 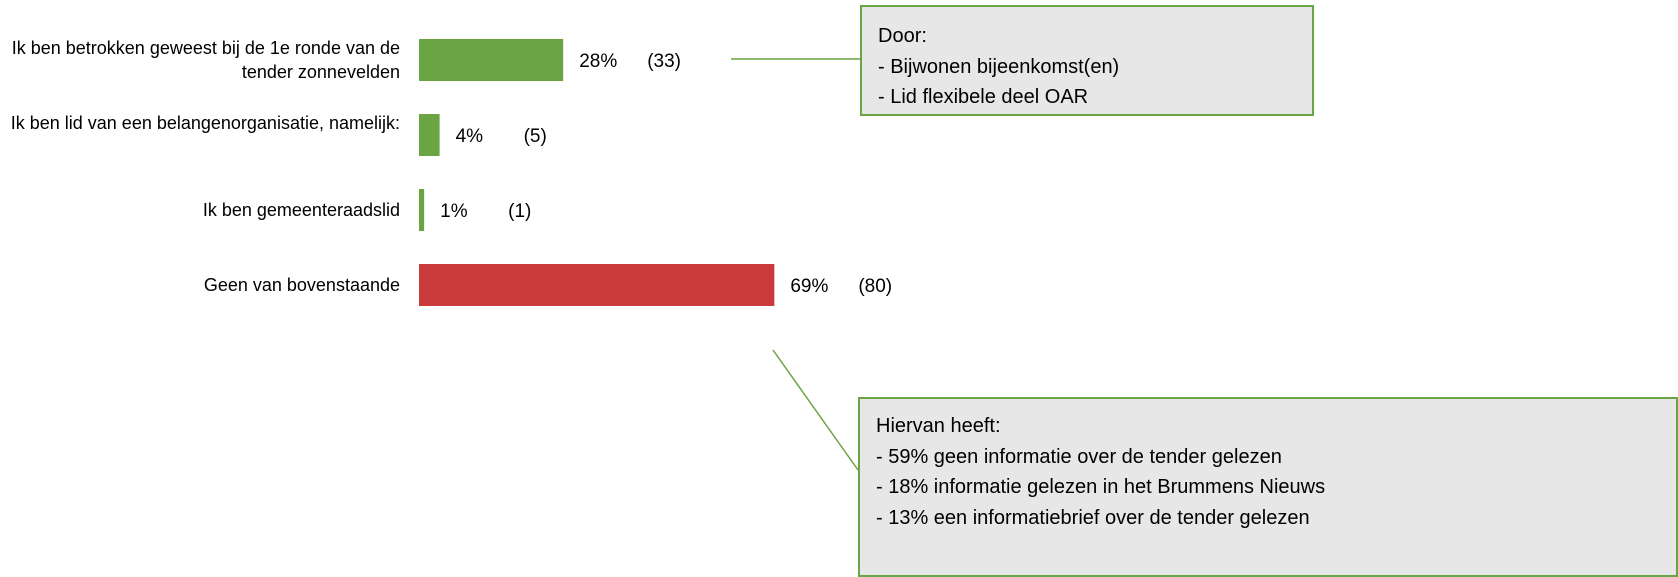 What do you see at coordinates (999, 66) in the screenshot?
I see `annotation-line: - Bijwonen bijeenkomst(en)` at bounding box center [999, 66].